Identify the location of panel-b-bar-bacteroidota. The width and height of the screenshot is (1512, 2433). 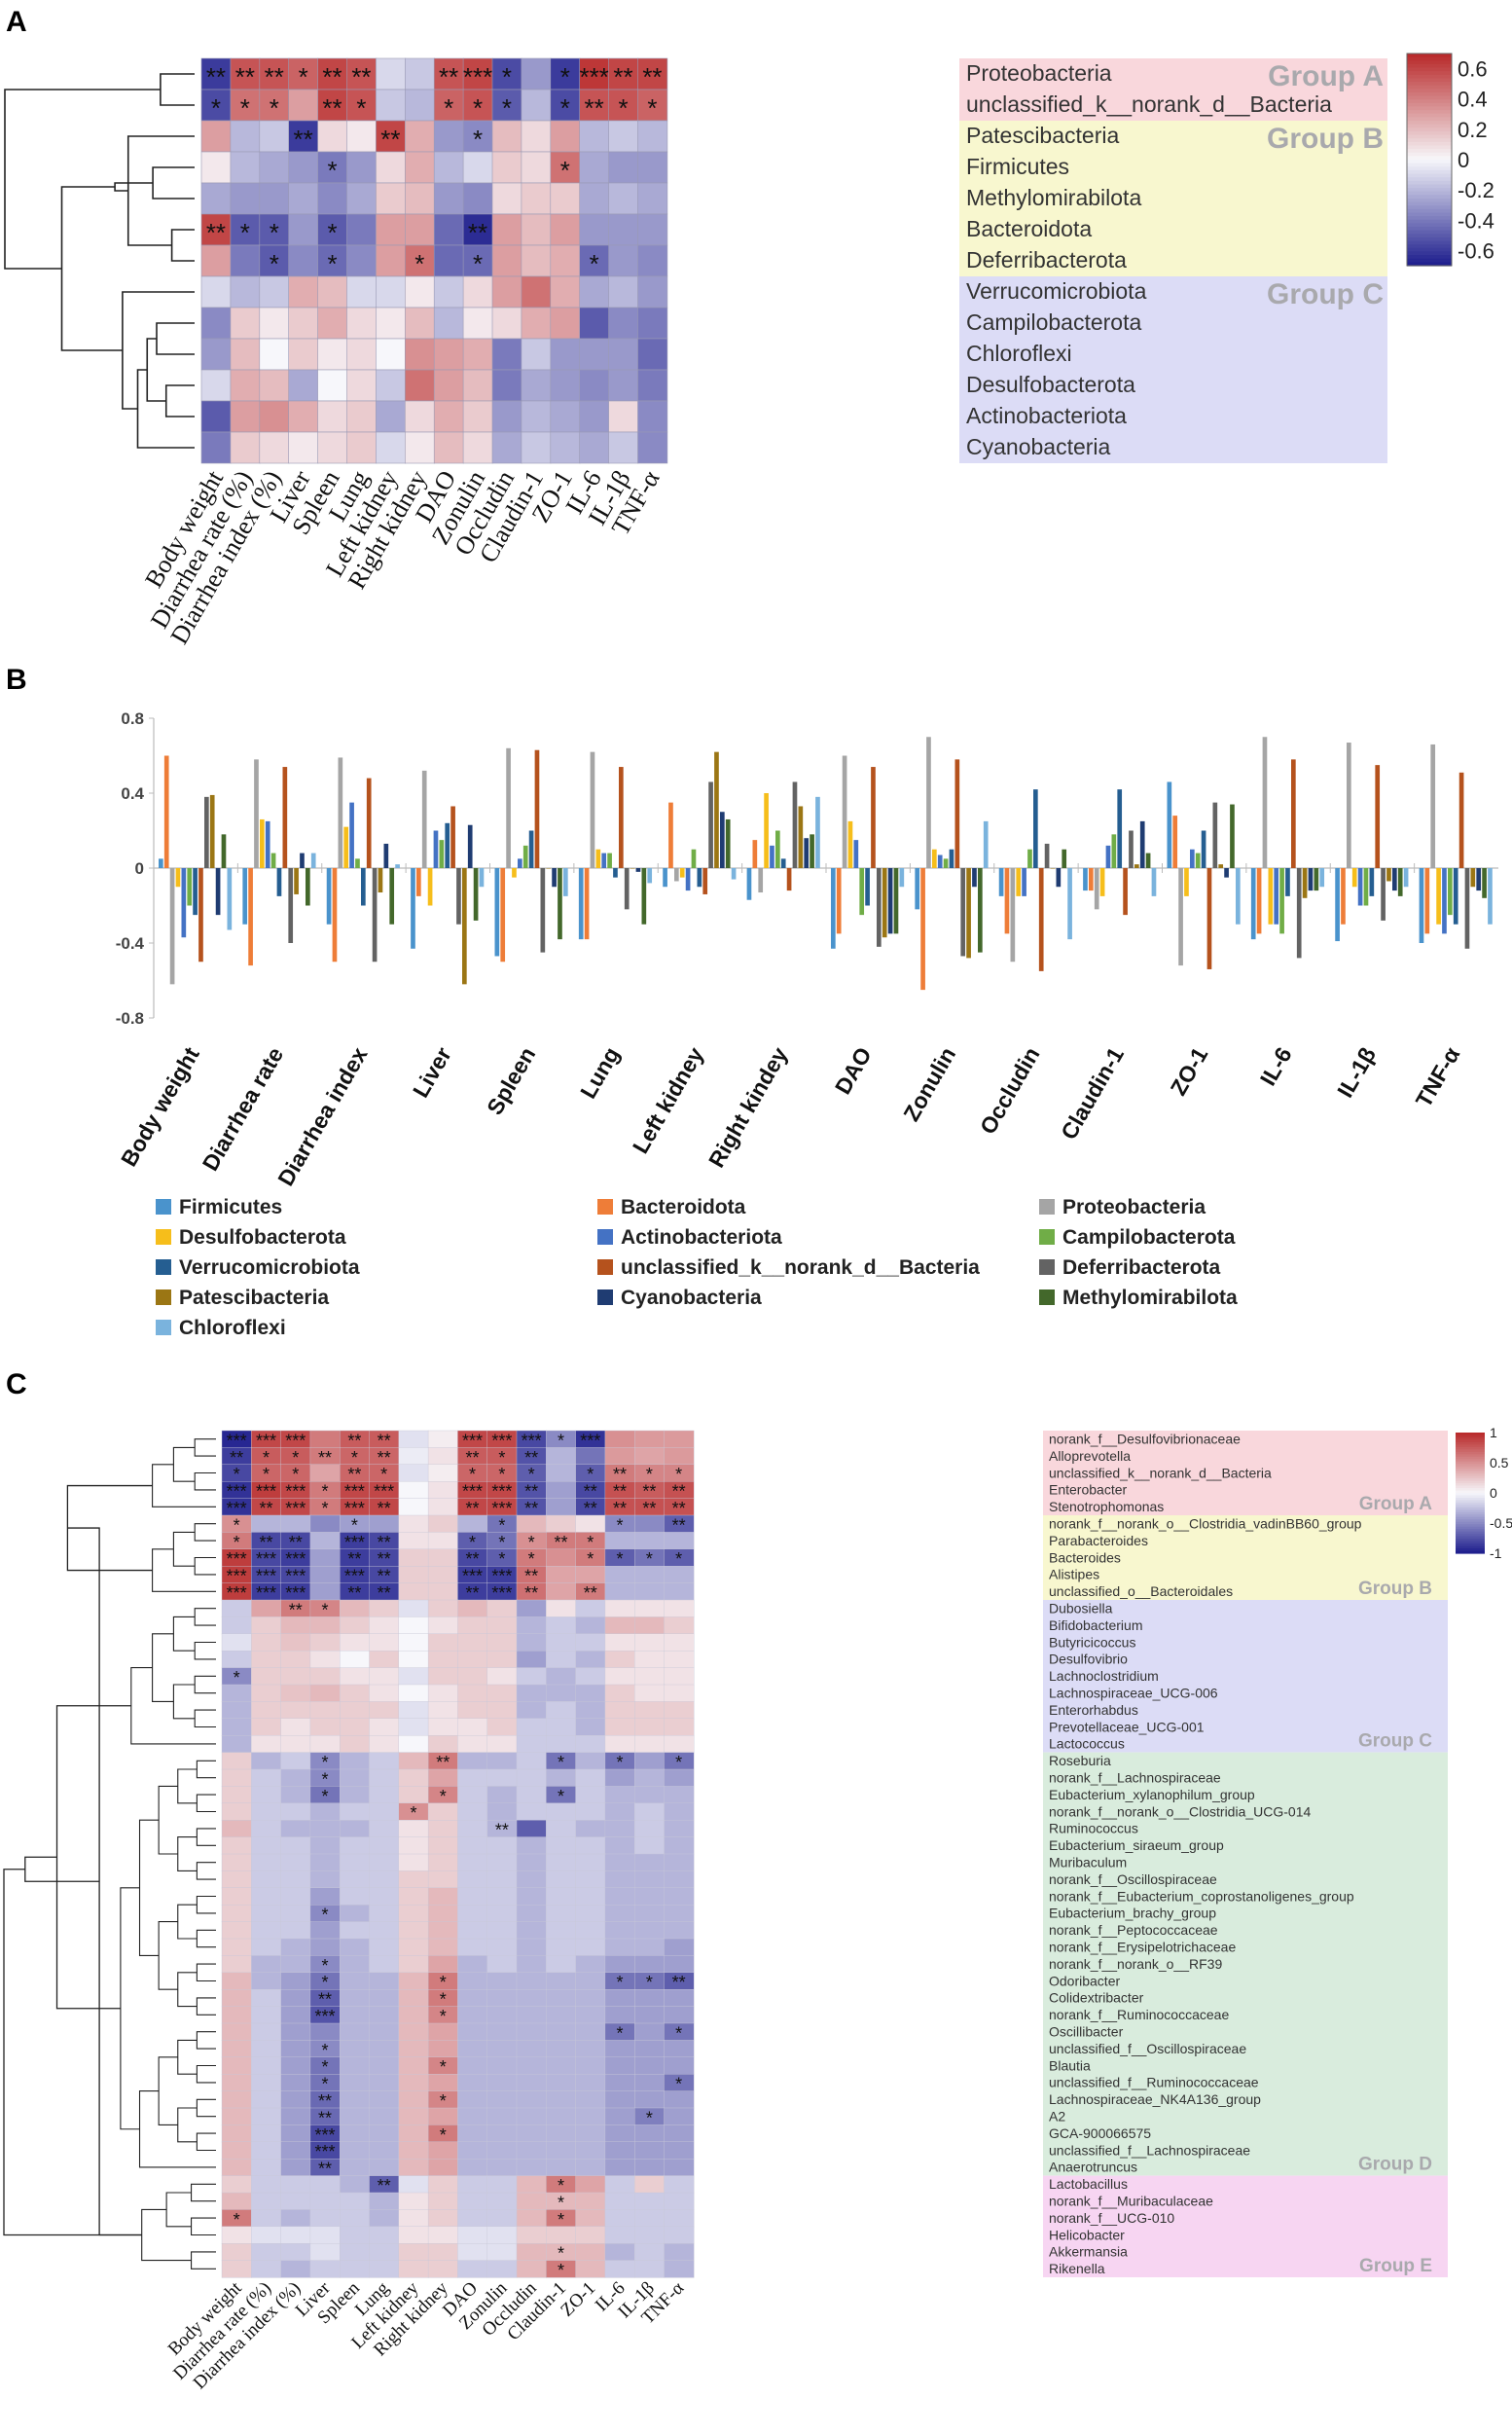
(250, 917).